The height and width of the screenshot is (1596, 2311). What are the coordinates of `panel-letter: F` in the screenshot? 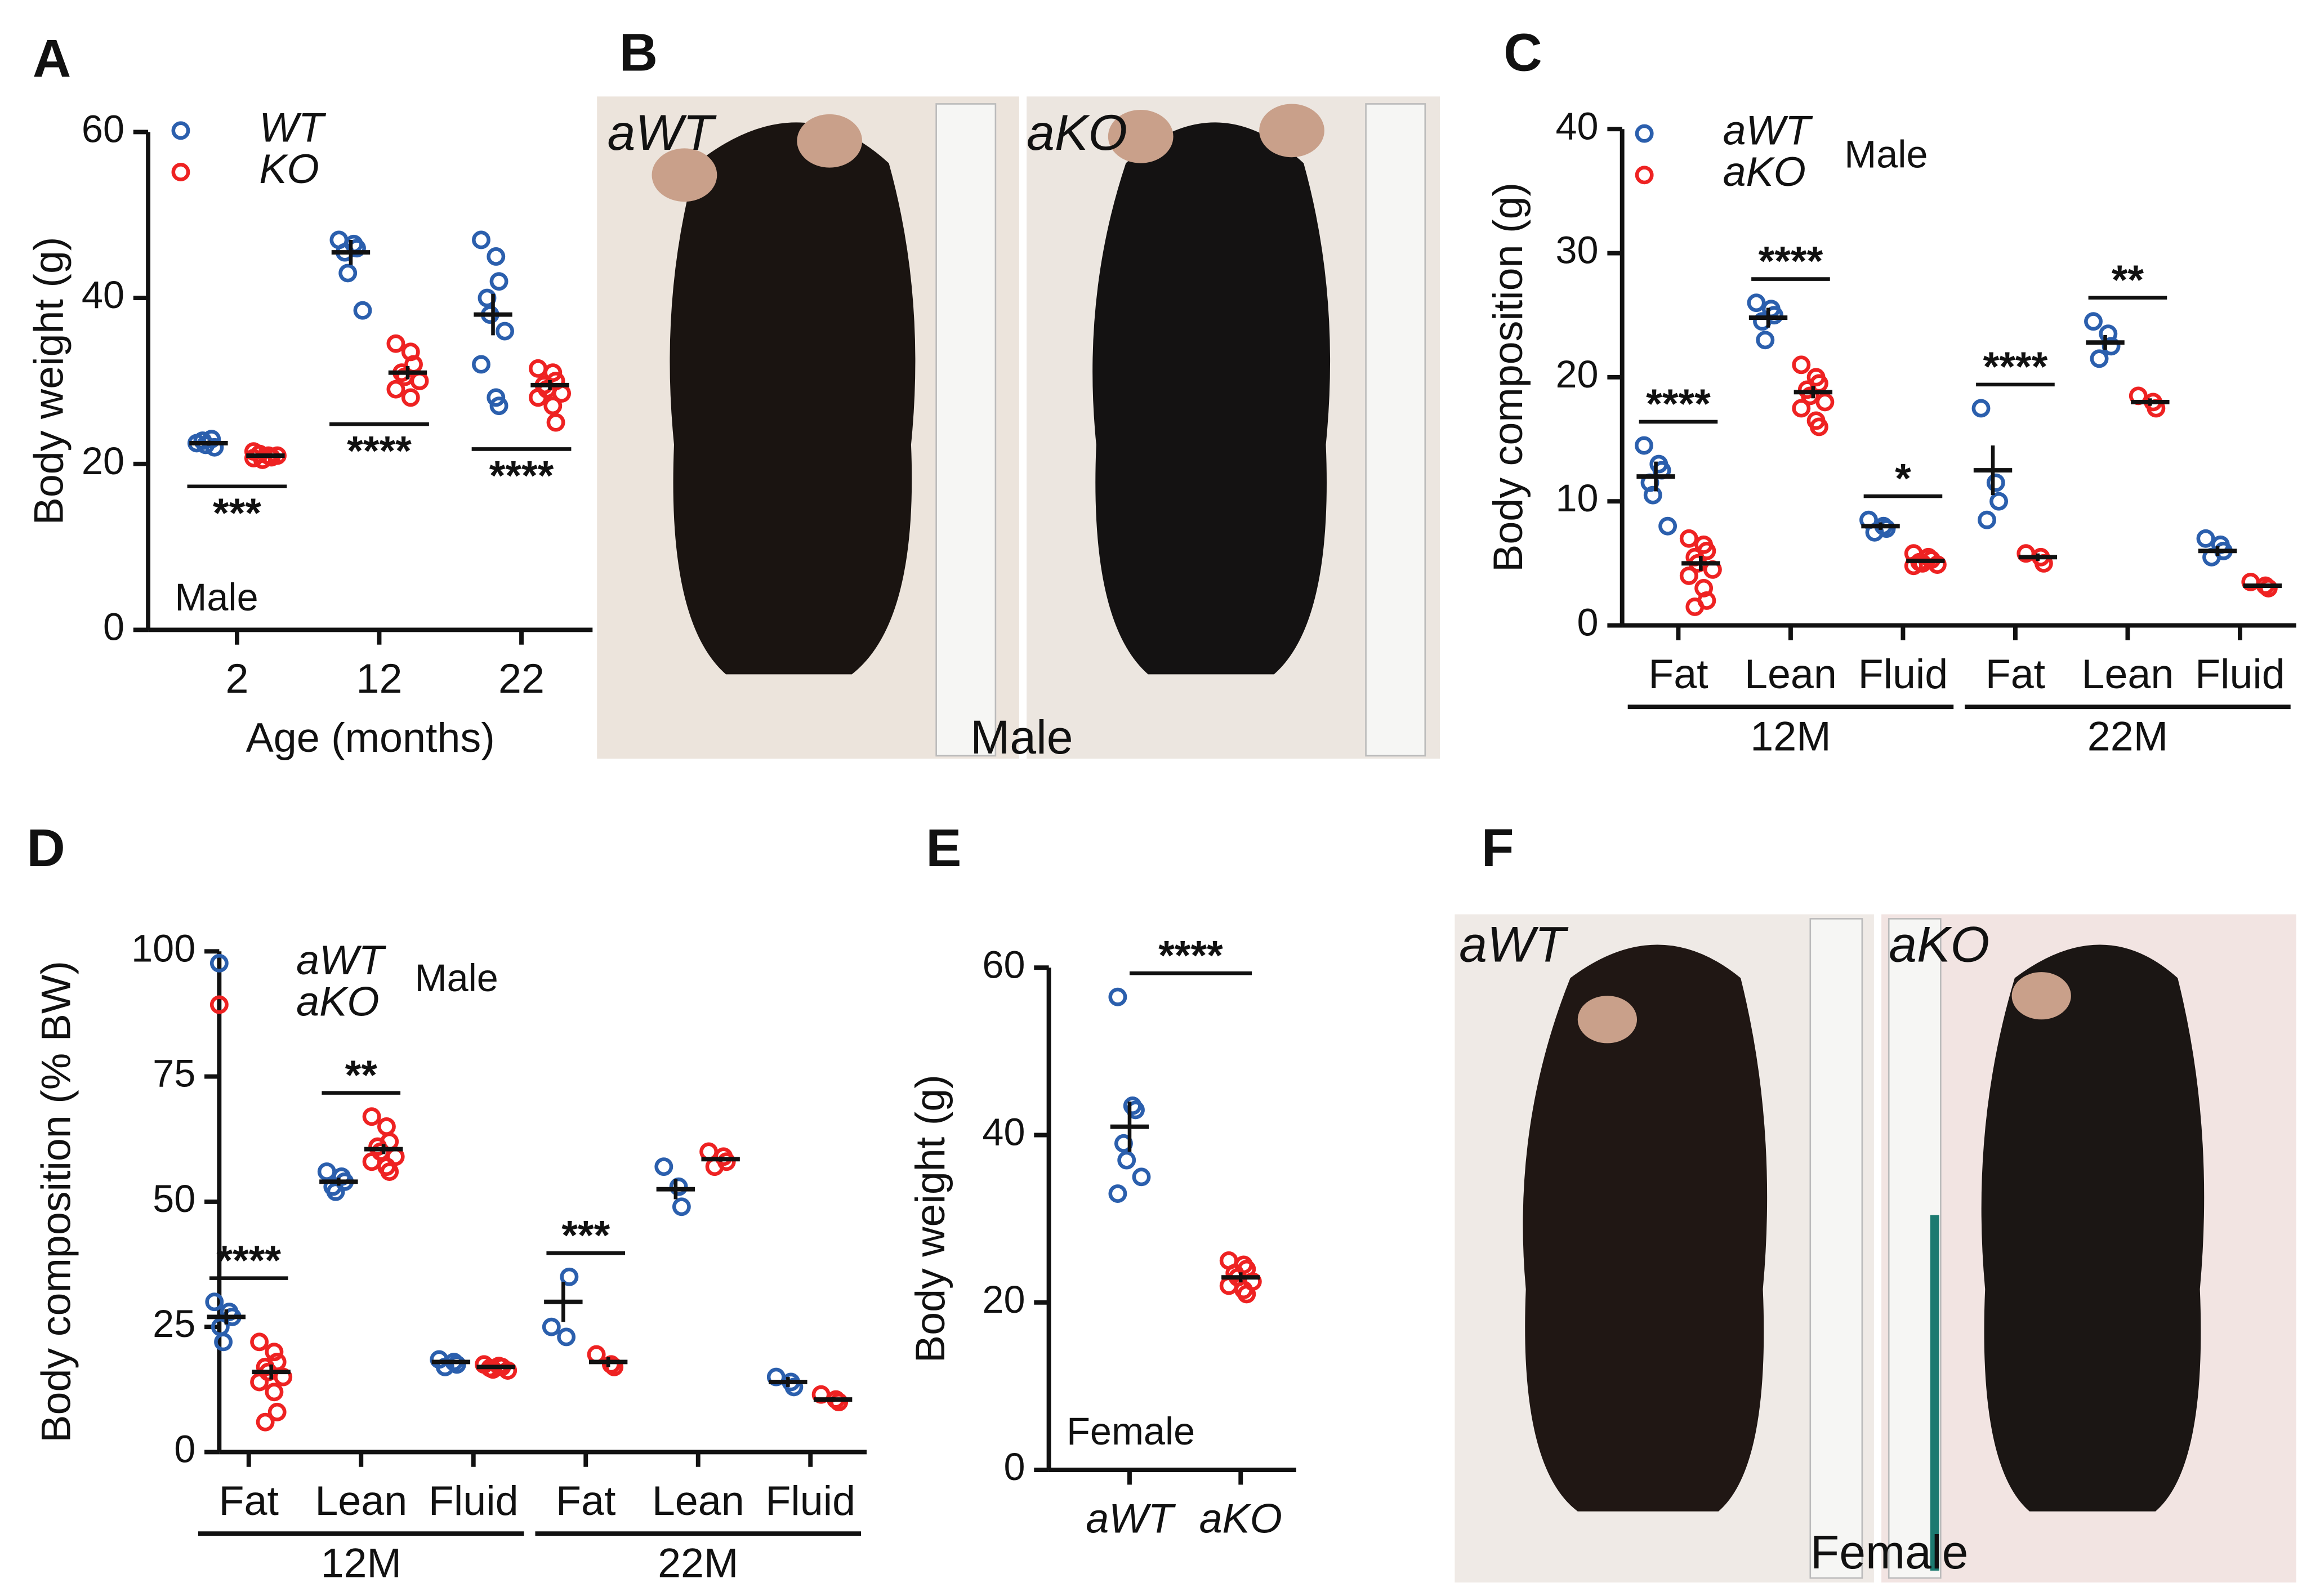 It's located at (1498, 848).